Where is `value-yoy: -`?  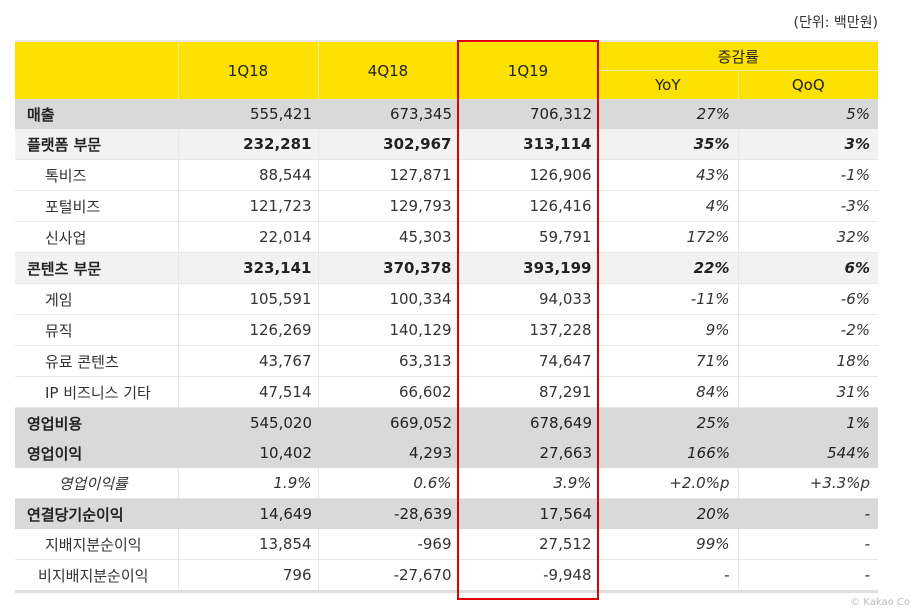
value-yoy: - is located at coordinates (667, 576).